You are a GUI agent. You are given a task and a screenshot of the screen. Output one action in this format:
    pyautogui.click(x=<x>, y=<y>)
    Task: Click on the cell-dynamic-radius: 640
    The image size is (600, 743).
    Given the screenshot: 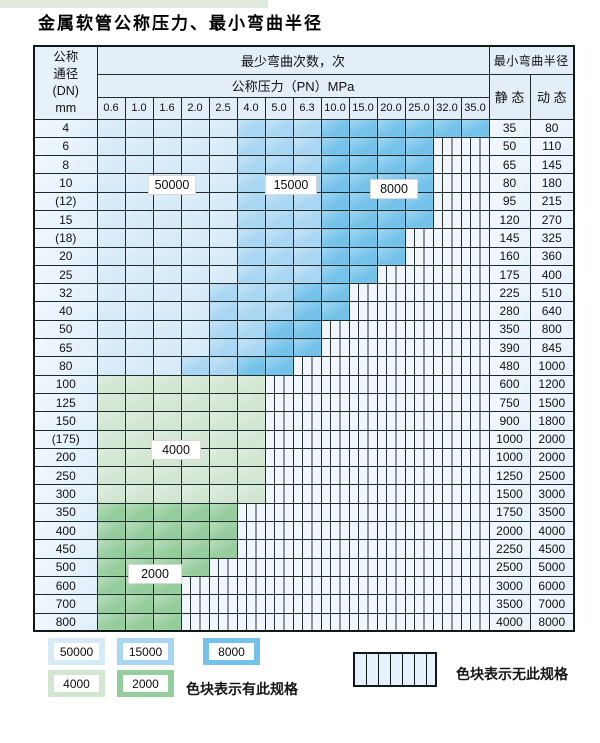 What is the action you would take?
    pyautogui.click(x=552, y=311)
    